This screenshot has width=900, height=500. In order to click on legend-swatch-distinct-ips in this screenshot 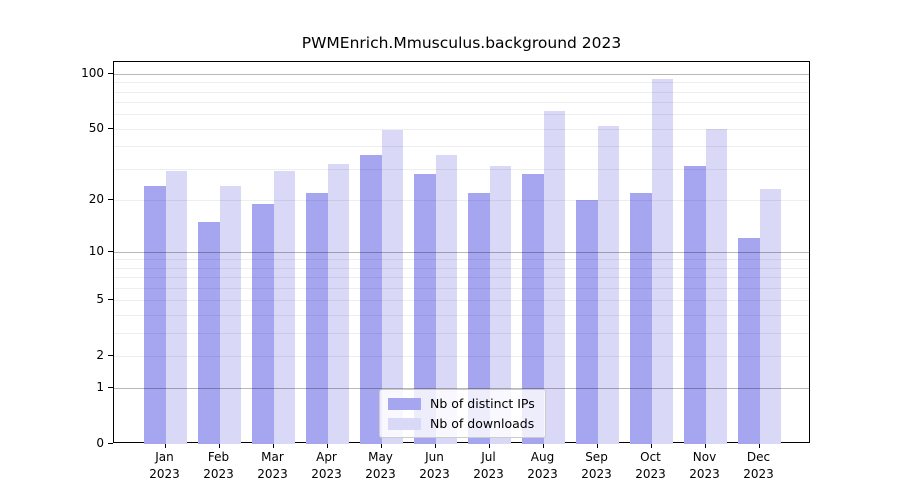, I will do `click(404, 403)`.